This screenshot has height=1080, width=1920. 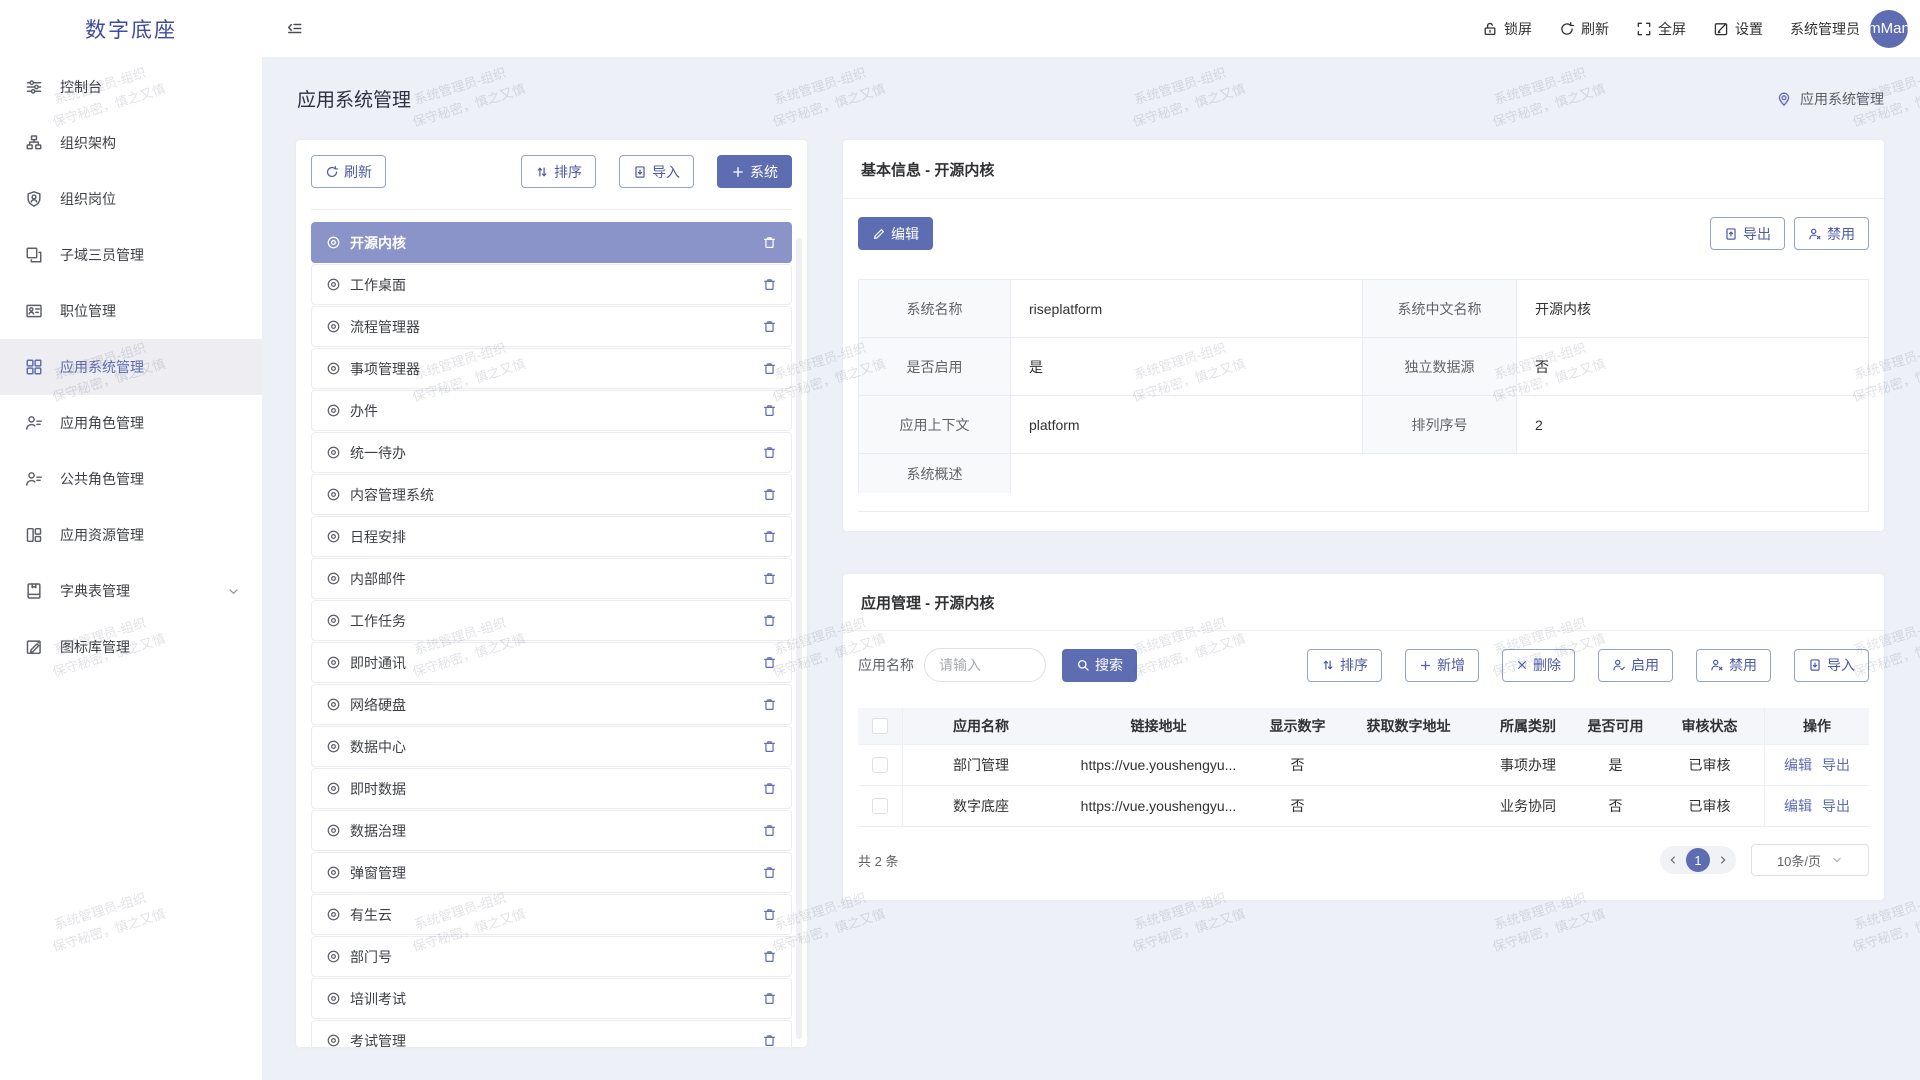 What do you see at coordinates (551, 956) in the screenshot?
I see `system-list-item: 部门号` at bounding box center [551, 956].